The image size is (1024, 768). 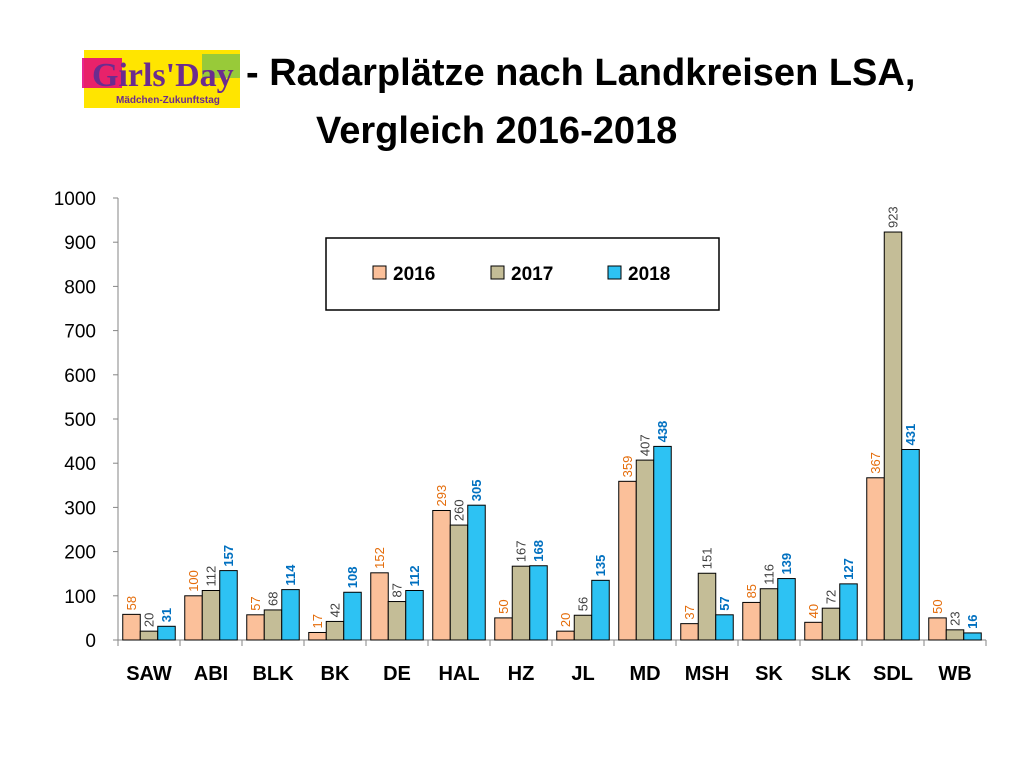 I want to click on data-label-2017-SLK: 72, so click(x=831, y=597).